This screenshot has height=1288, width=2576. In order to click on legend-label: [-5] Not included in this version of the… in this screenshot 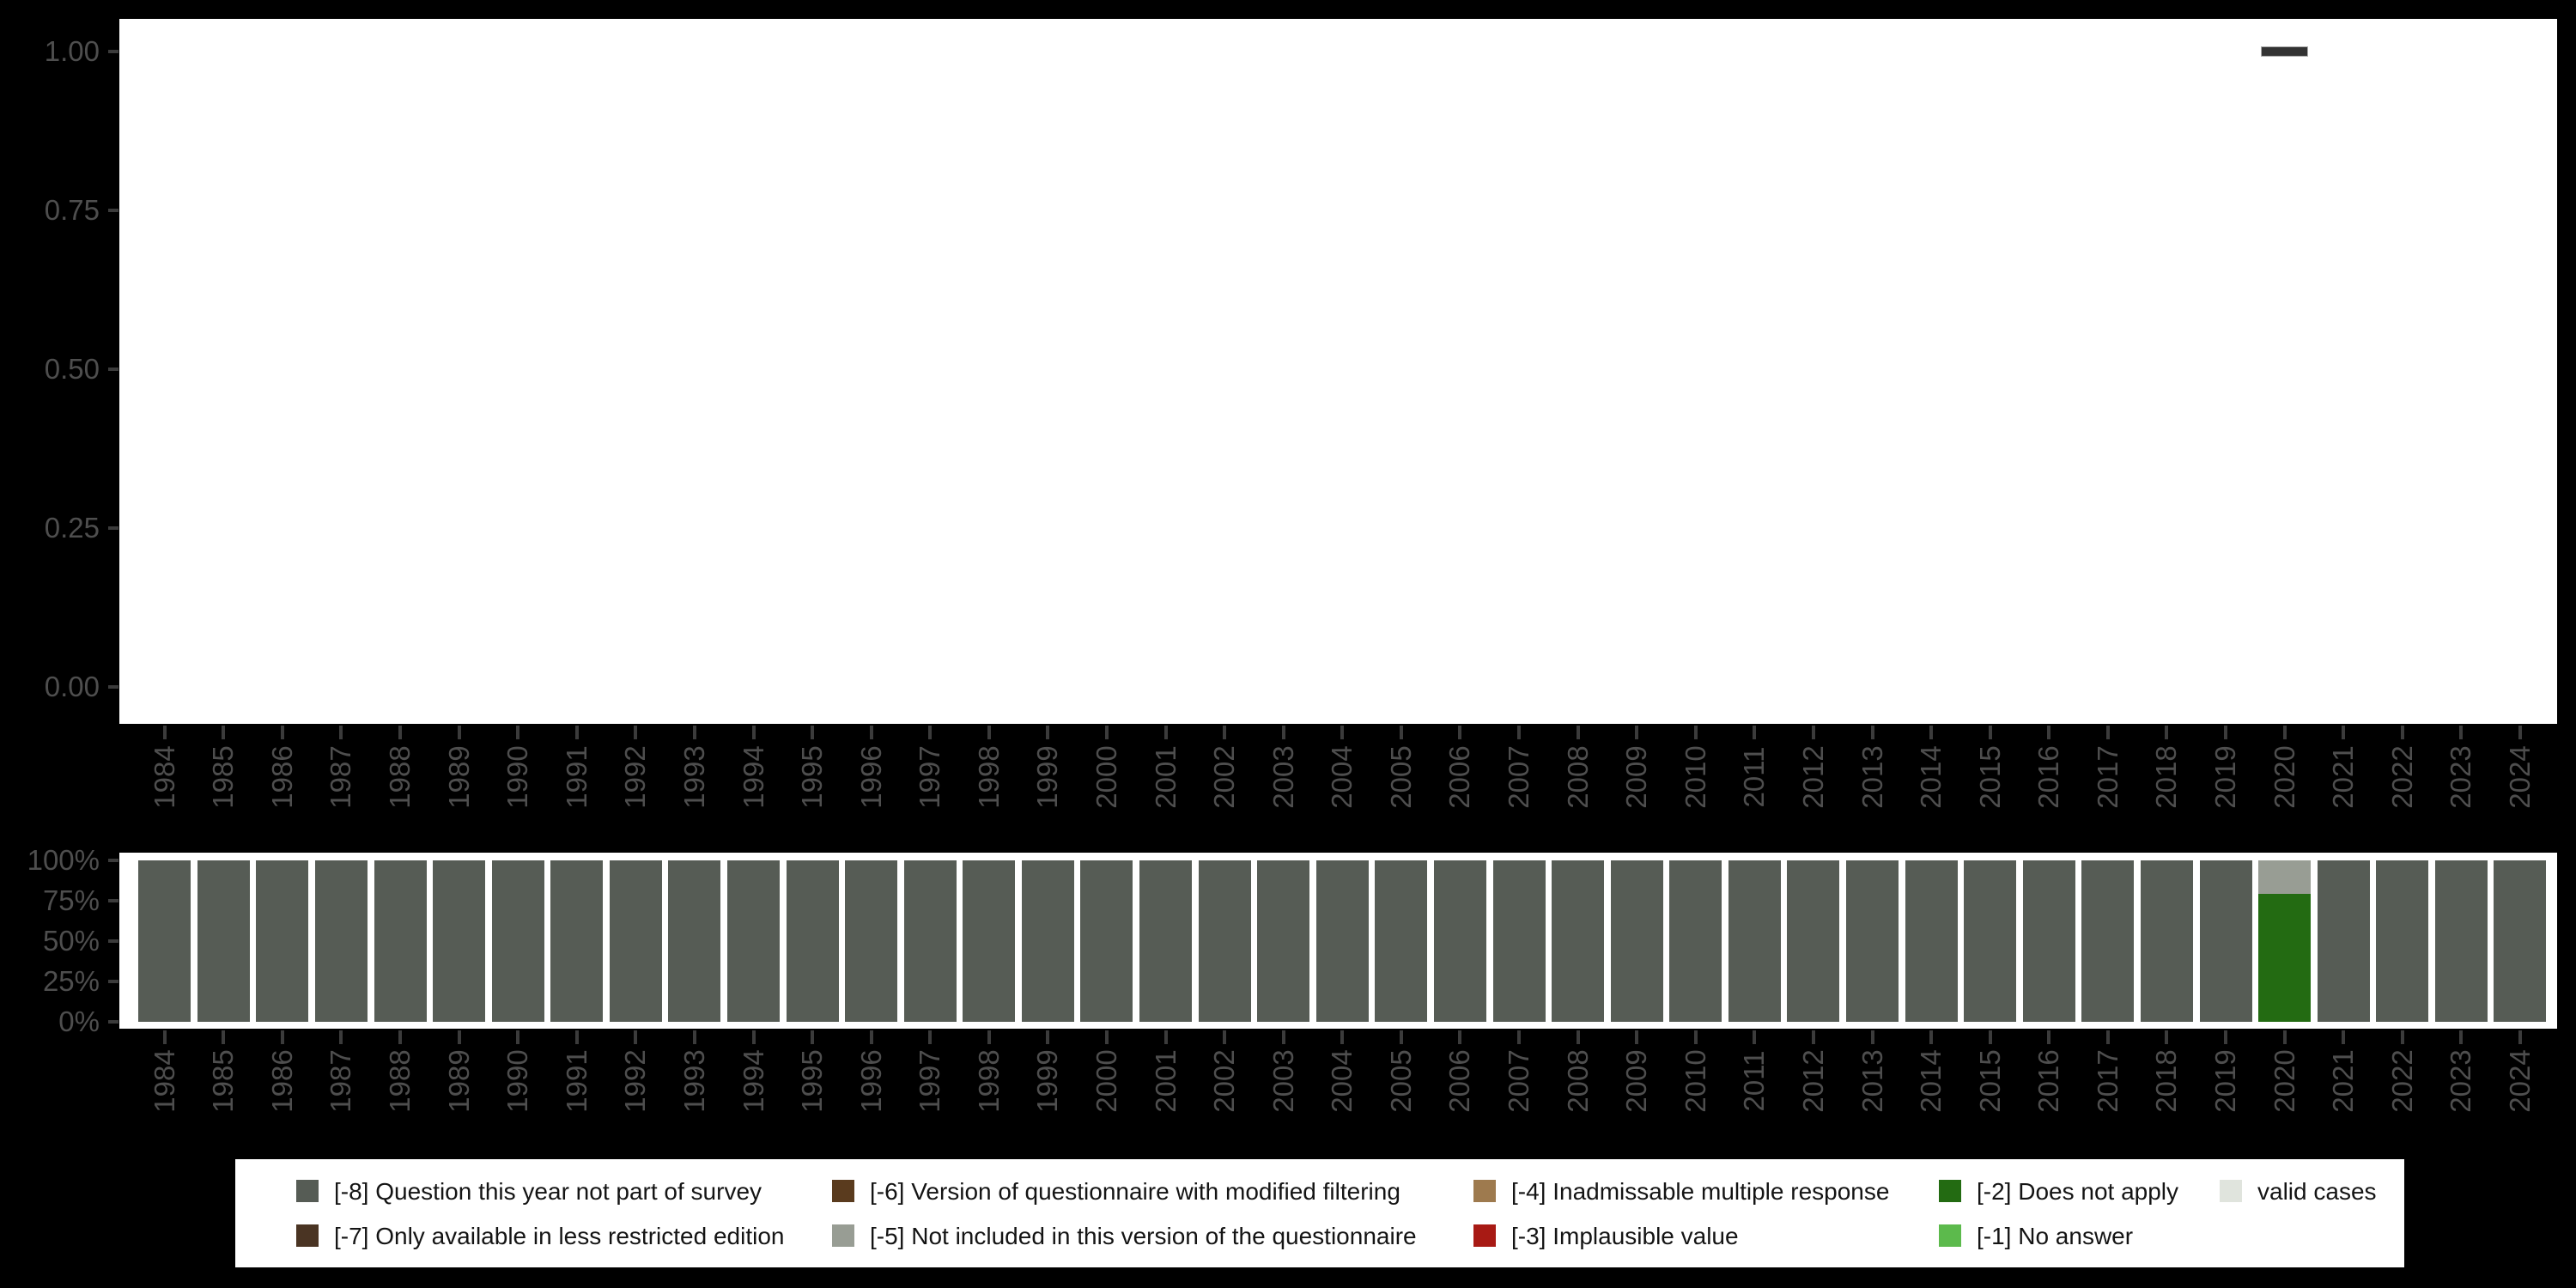, I will do `click(1144, 1236)`.